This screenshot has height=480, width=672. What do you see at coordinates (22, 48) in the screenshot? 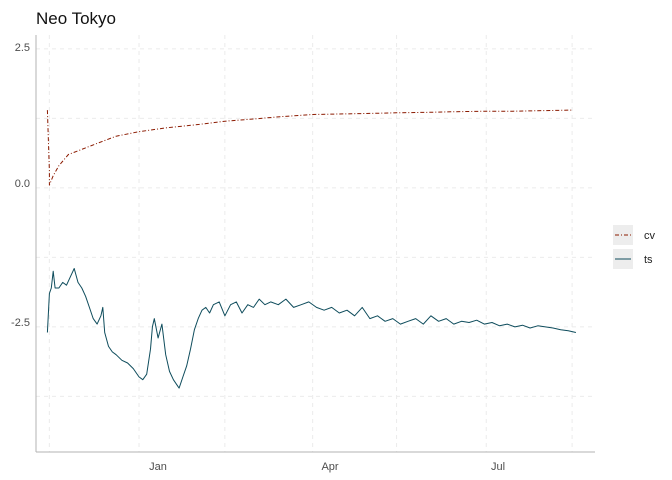
I see `y-tick-label: 2.5` at bounding box center [22, 48].